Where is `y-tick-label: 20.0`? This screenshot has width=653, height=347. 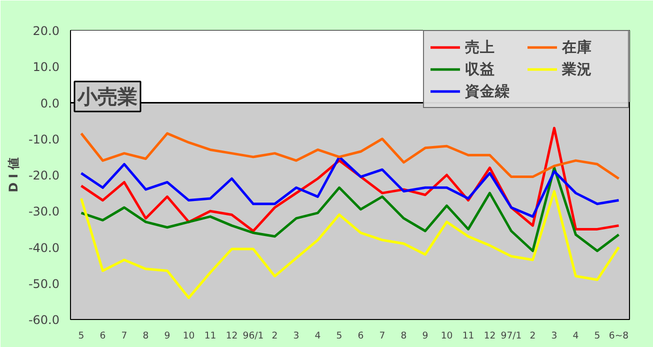 y-tick-label: 20.0 is located at coordinates (46, 31).